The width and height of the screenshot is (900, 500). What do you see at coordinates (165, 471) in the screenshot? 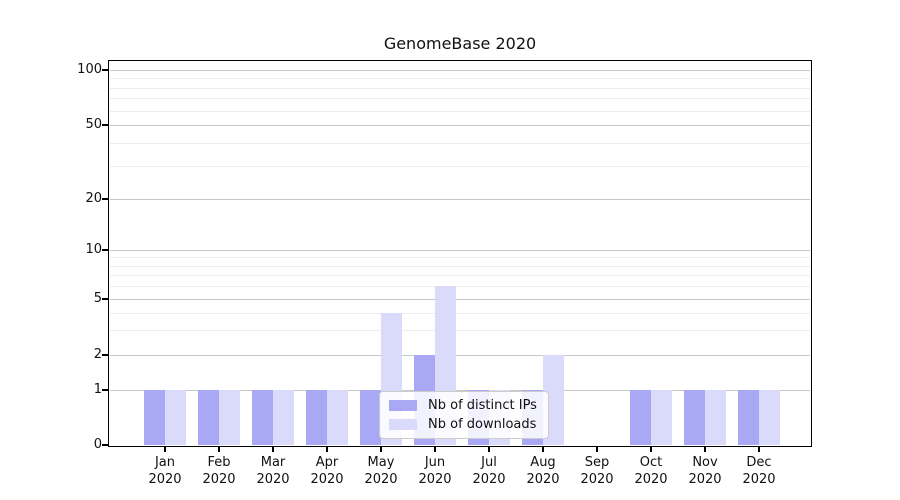
I see `x-tick-label: Jan 2020` at bounding box center [165, 471].